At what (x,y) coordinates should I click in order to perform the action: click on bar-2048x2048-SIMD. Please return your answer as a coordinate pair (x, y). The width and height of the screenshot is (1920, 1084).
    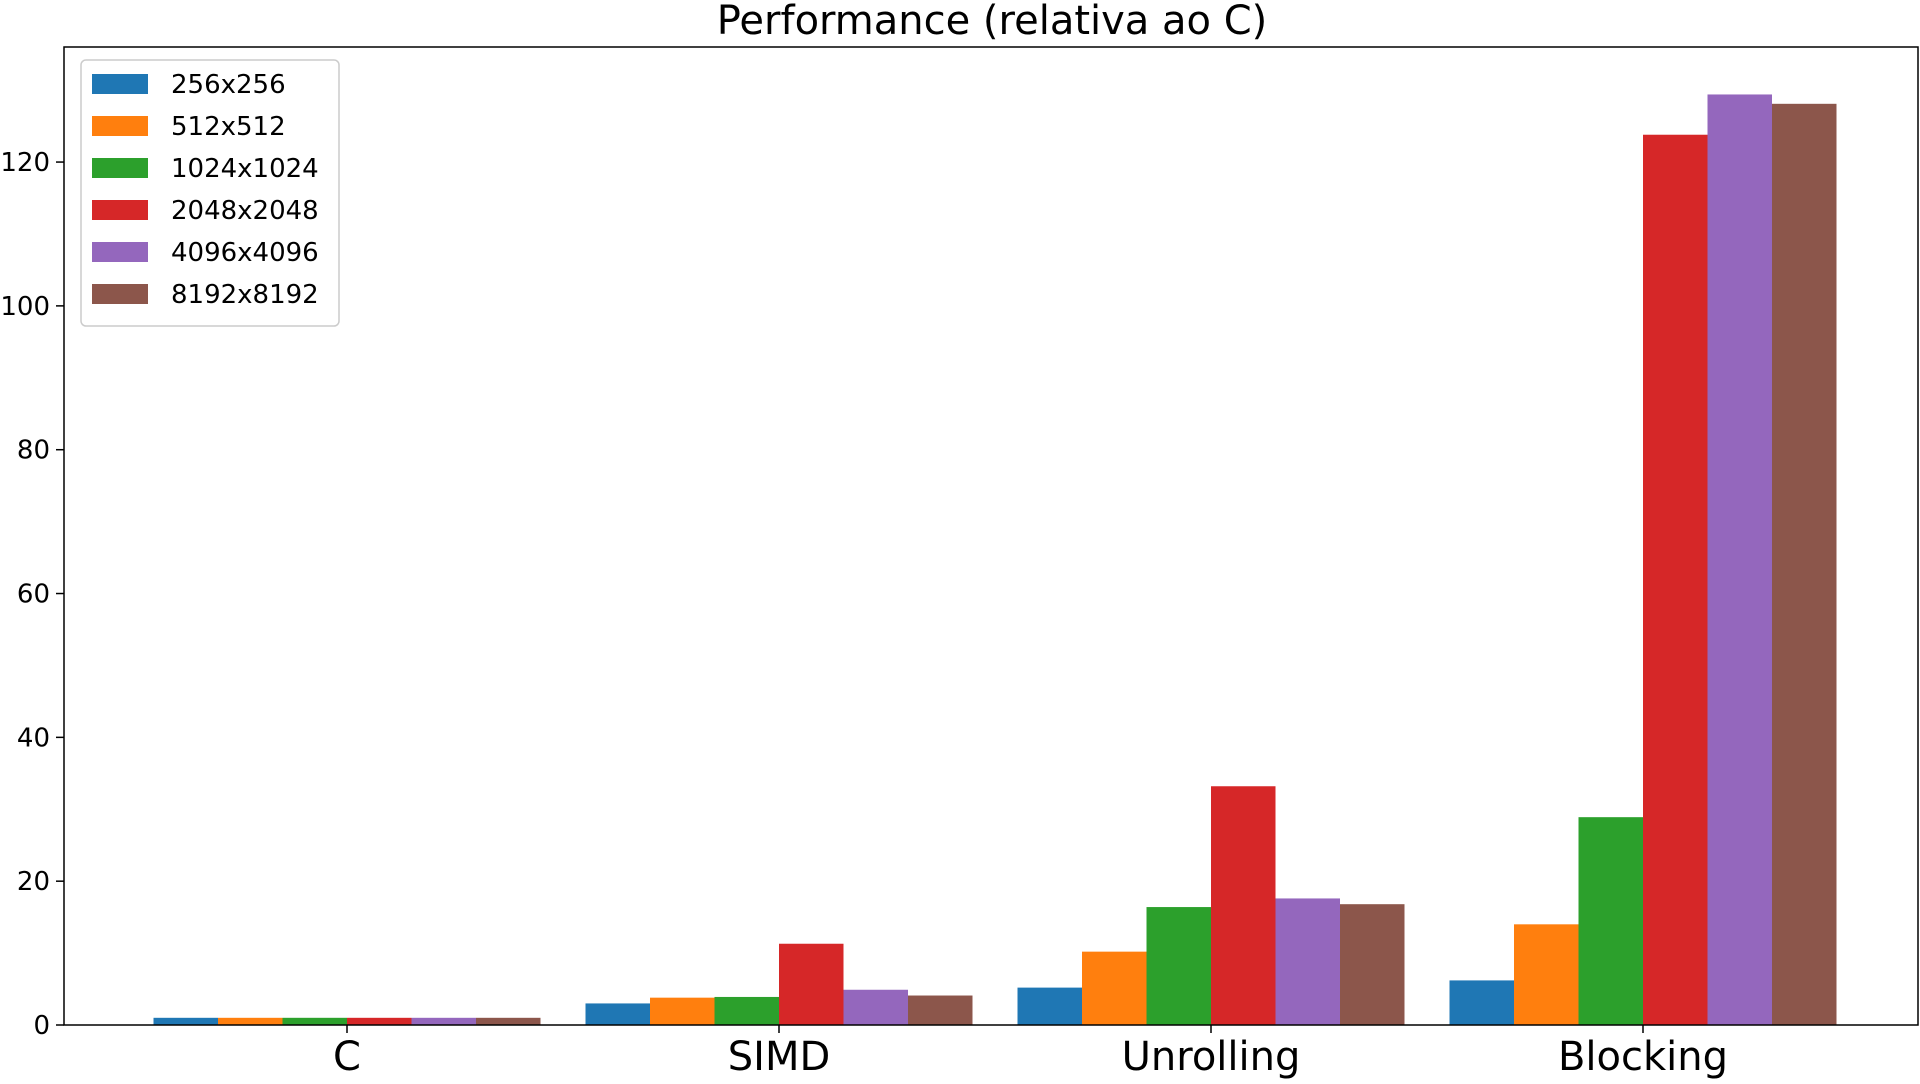
    Looking at the image, I should click on (811, 984).